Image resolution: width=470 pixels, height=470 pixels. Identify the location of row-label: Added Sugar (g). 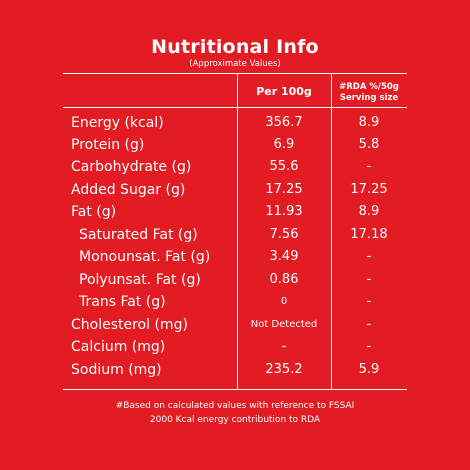
(128, 190).